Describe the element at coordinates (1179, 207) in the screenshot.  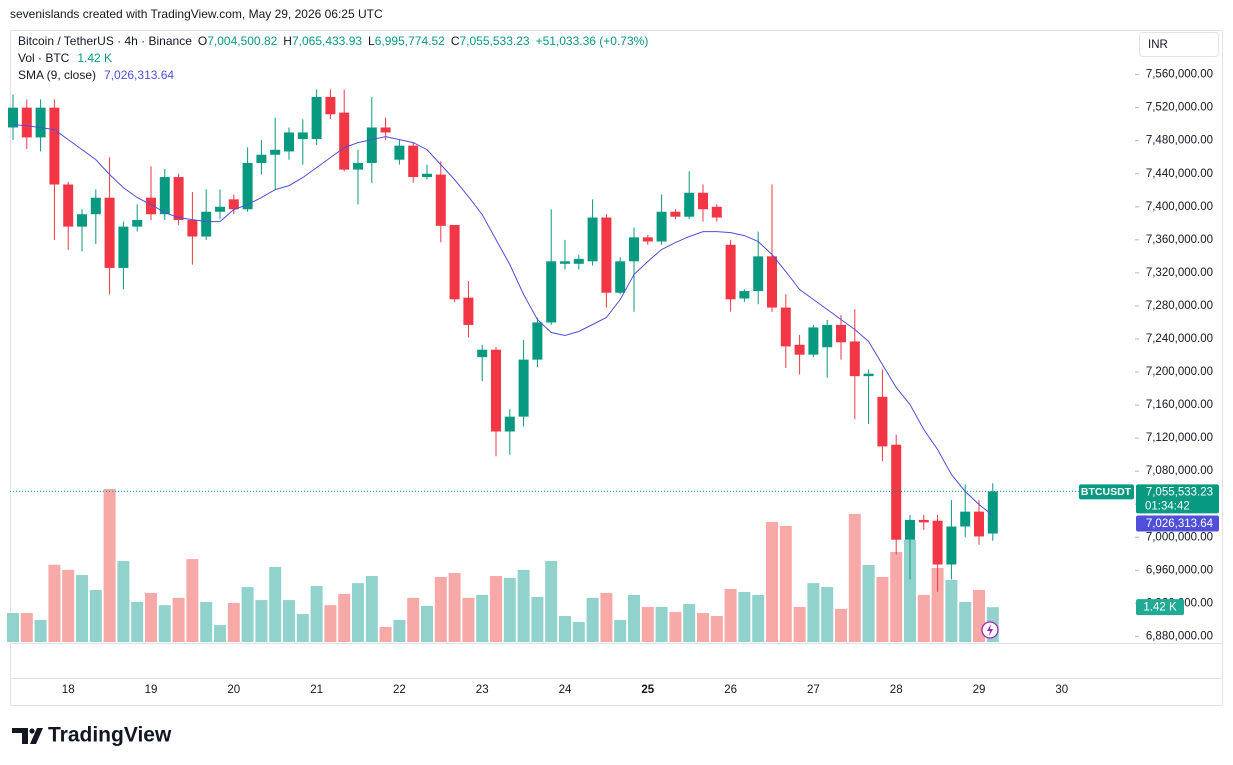
I see `y-tick-label: 7,400,000.00` at that location.